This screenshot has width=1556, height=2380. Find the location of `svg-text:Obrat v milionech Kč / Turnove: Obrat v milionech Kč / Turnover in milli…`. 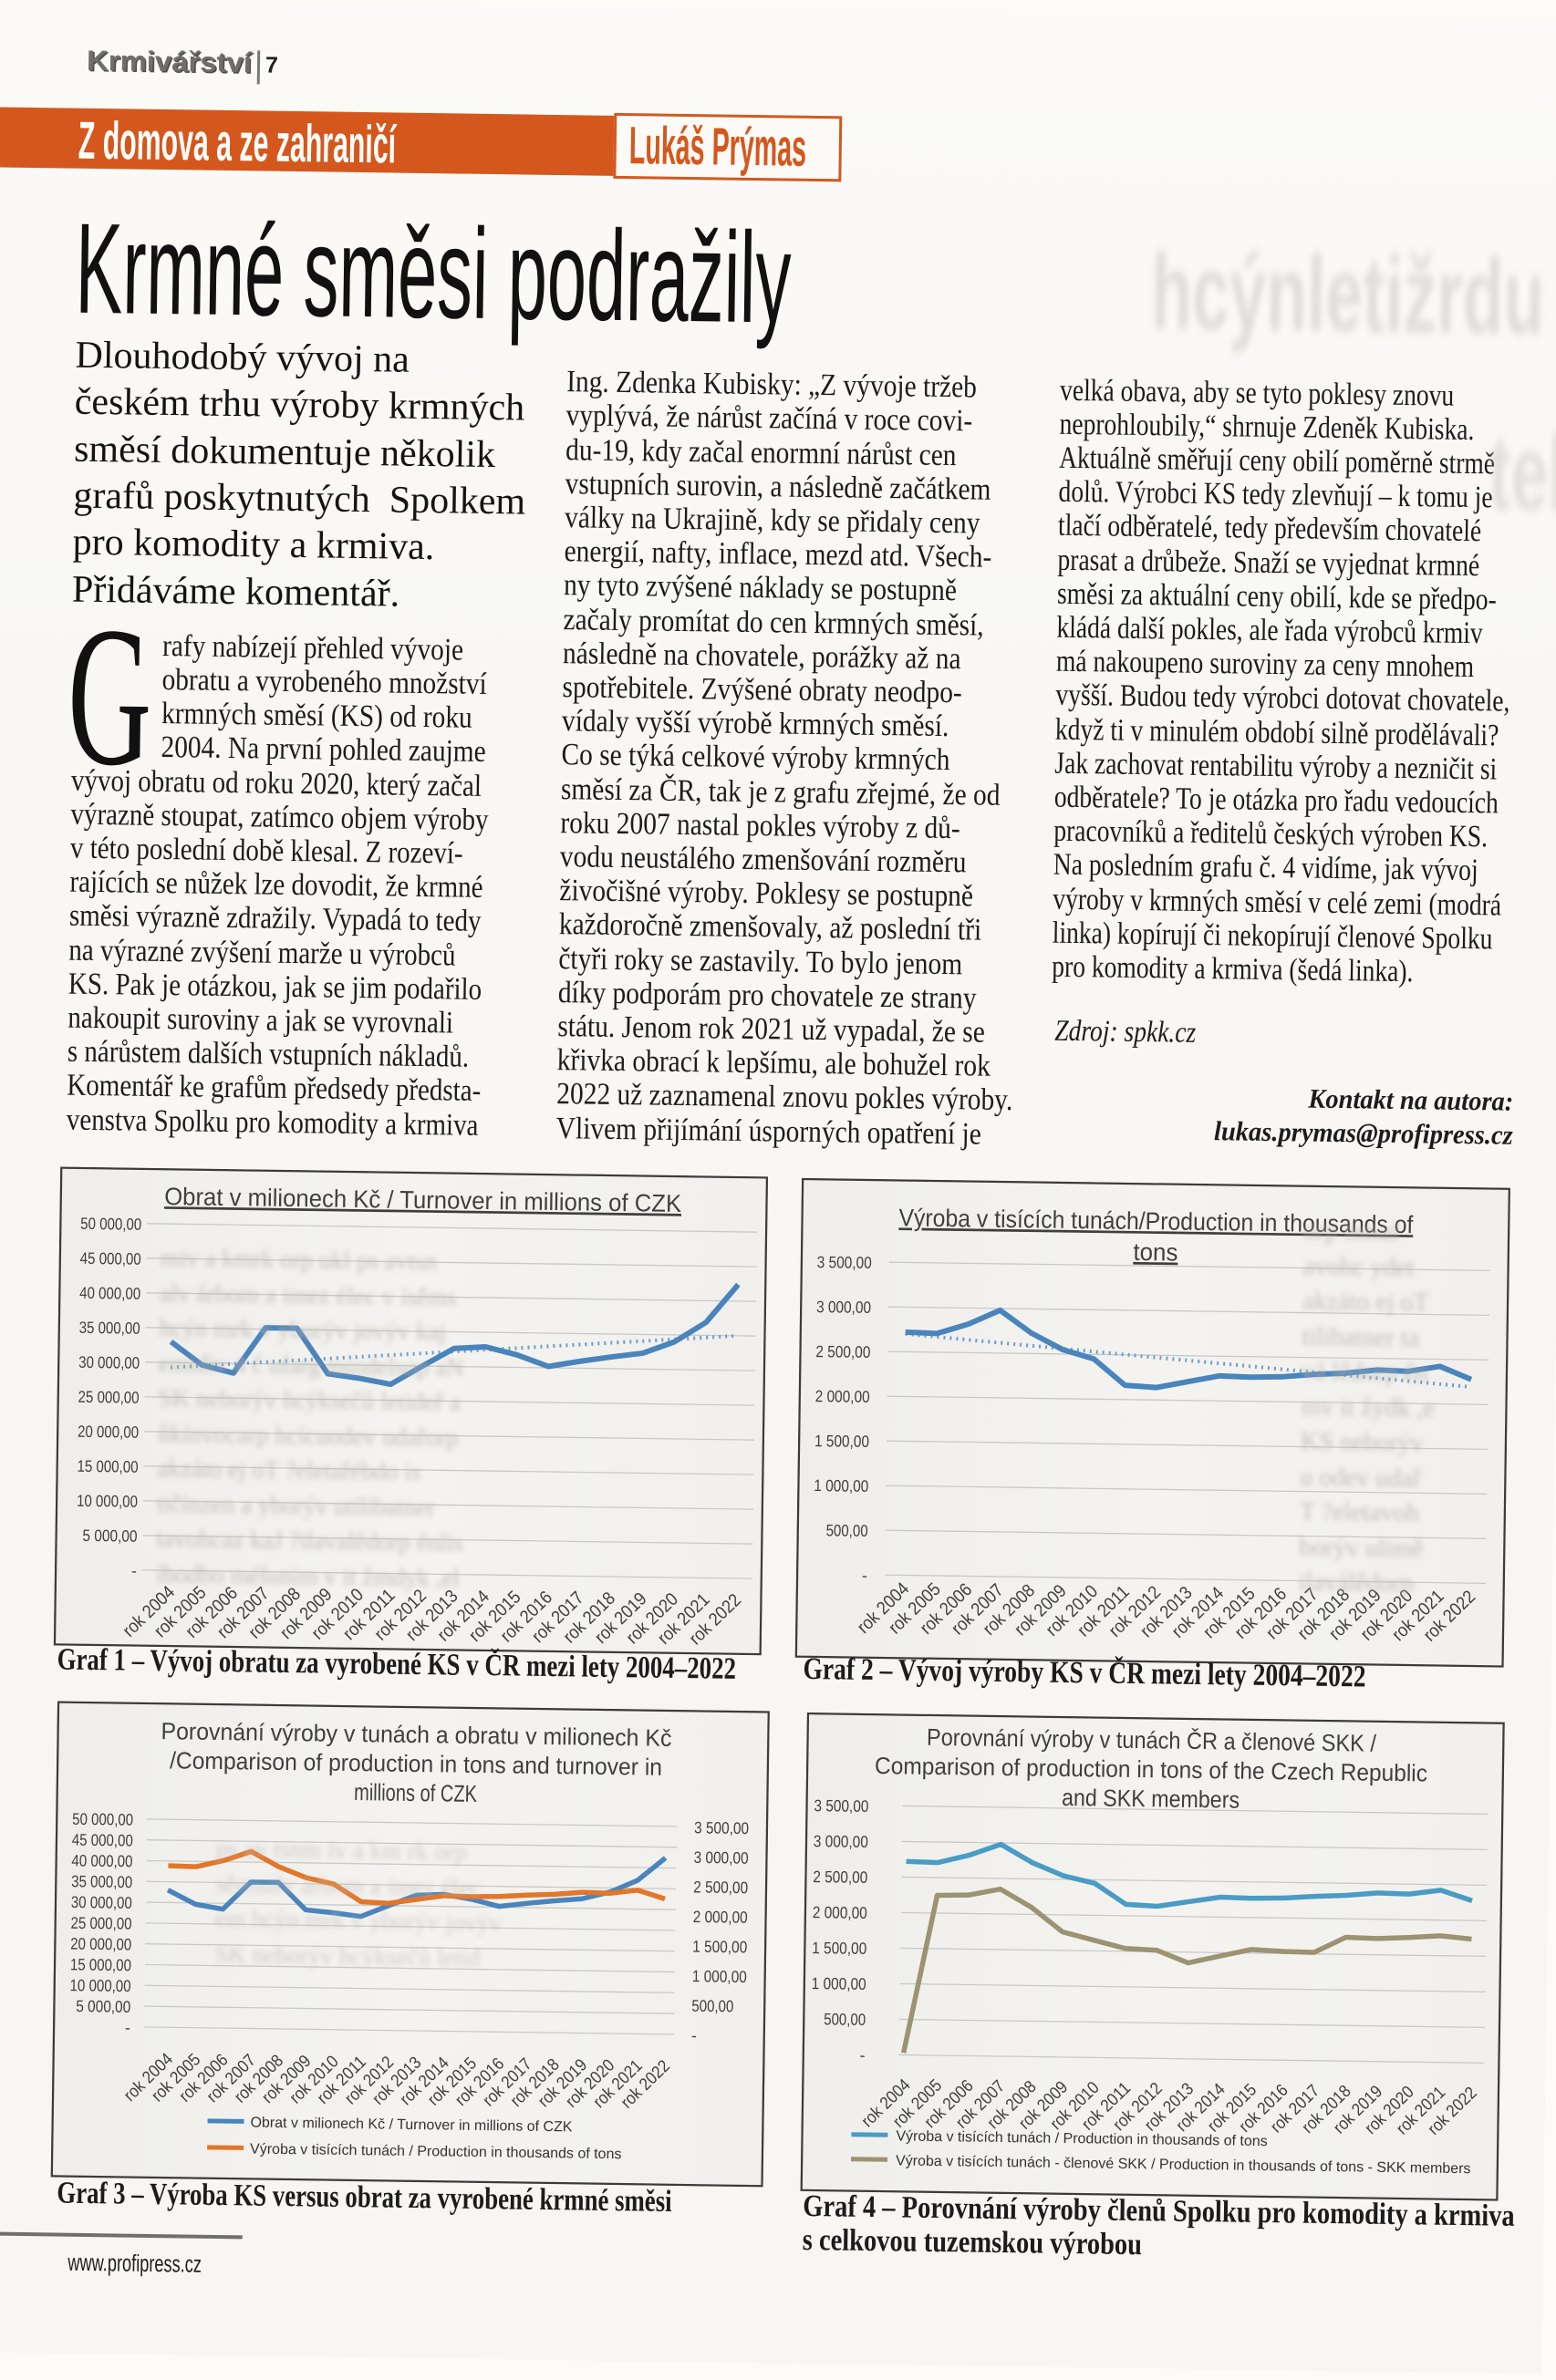

svg-text:Obrat v milionech Kč / Turnove: Obrat v milionech Kč / Turnover in milli… is located at coordinates (411, 2126).